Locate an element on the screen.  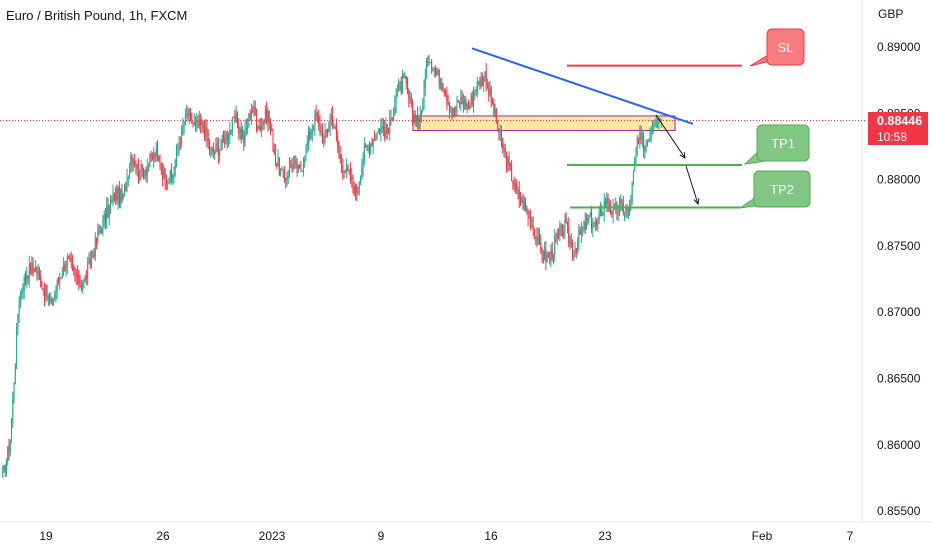
descending-trendline is located at coordinates (582, 86).